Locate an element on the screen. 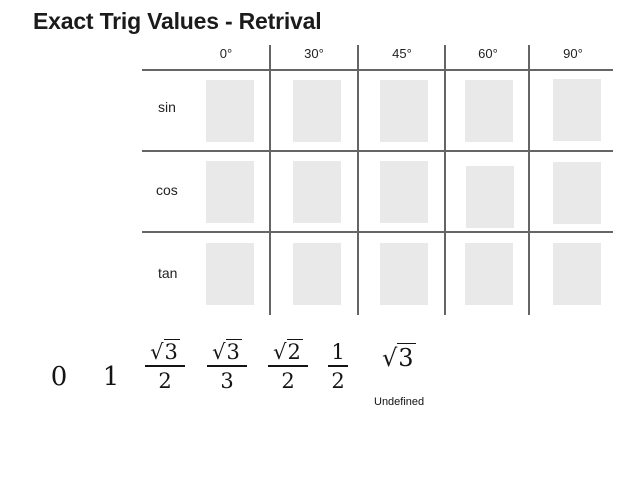 The width and height of the screenshot is (640, 480). fraction-denominator: 3 is located at coordinates (227, 381).